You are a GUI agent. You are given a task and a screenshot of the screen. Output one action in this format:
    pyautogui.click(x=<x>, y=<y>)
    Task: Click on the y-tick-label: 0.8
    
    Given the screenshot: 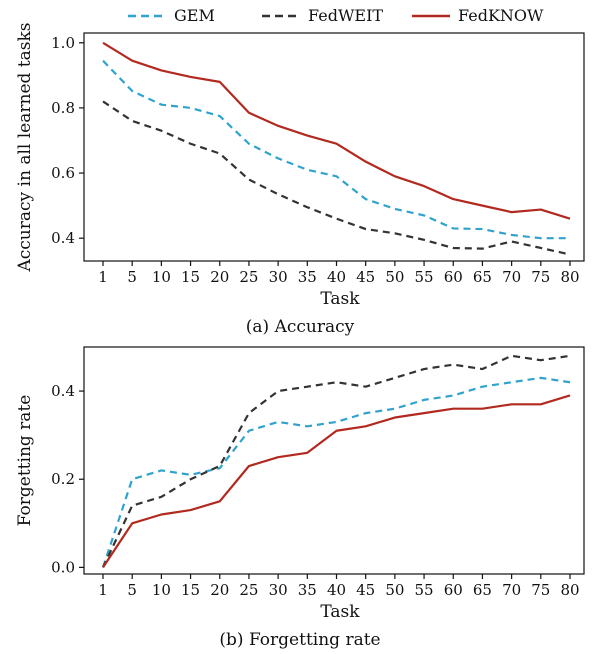 What is the action you would take?
    pyautogui.click(x=63, y=108)
    